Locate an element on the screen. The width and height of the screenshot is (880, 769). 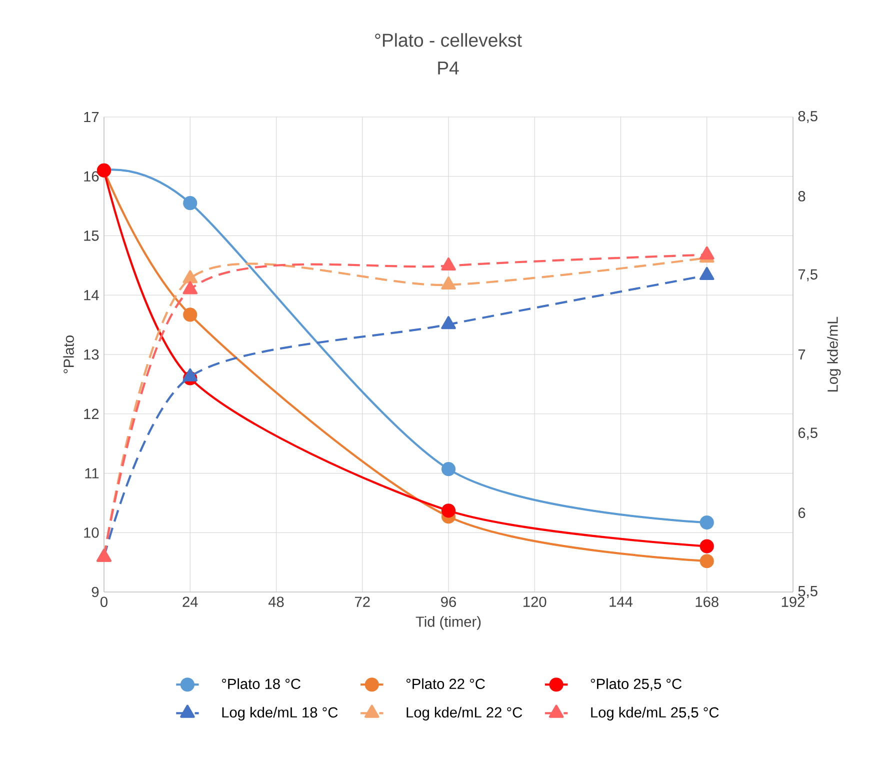
y-tick-label: 15 is located at coordinates (91, 235).